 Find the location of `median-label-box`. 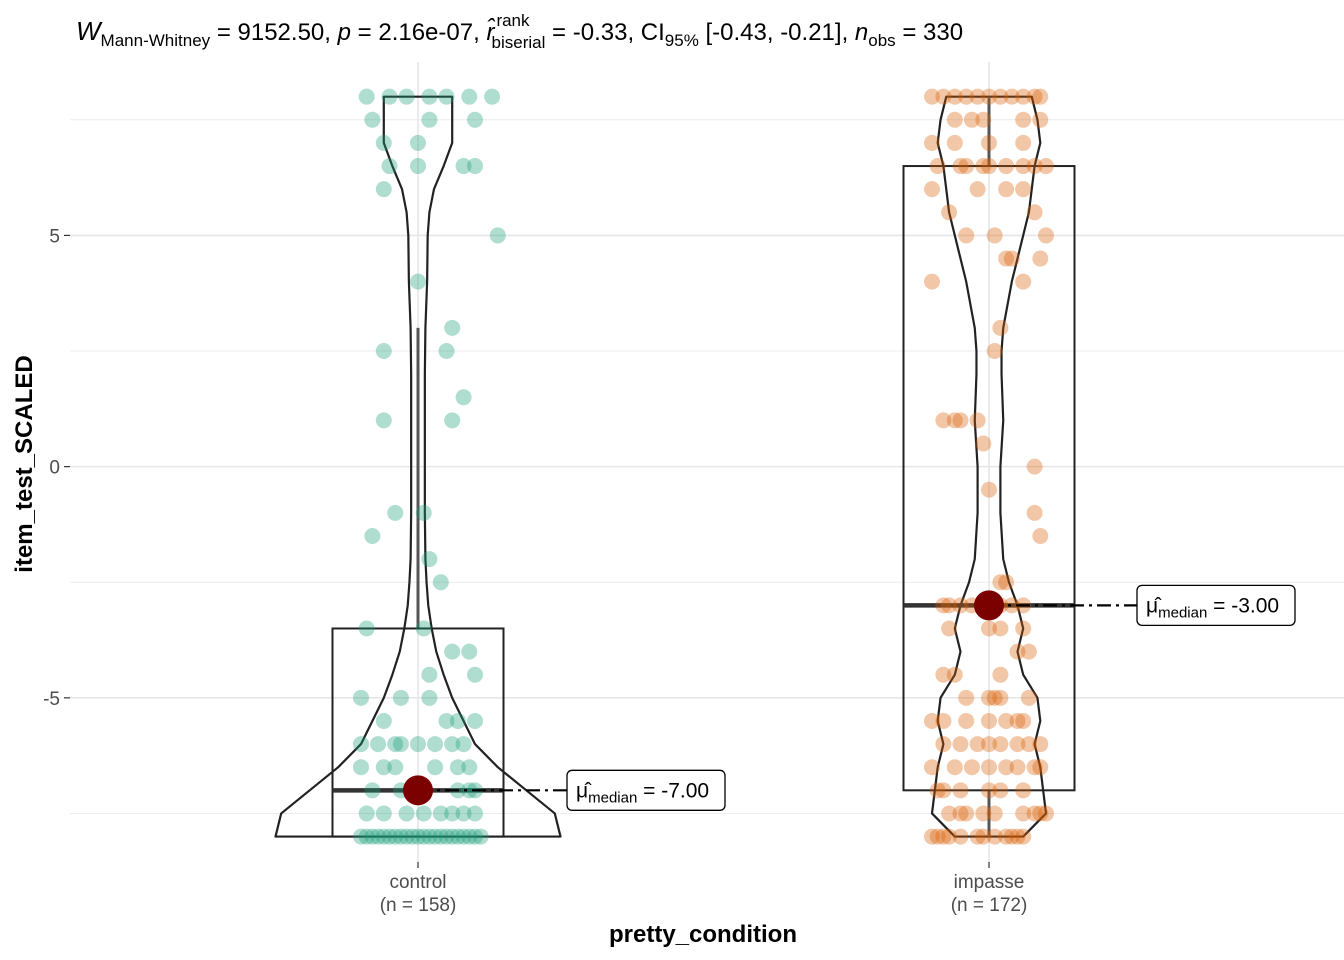

median-label-box is located at coordinates (646, 790).